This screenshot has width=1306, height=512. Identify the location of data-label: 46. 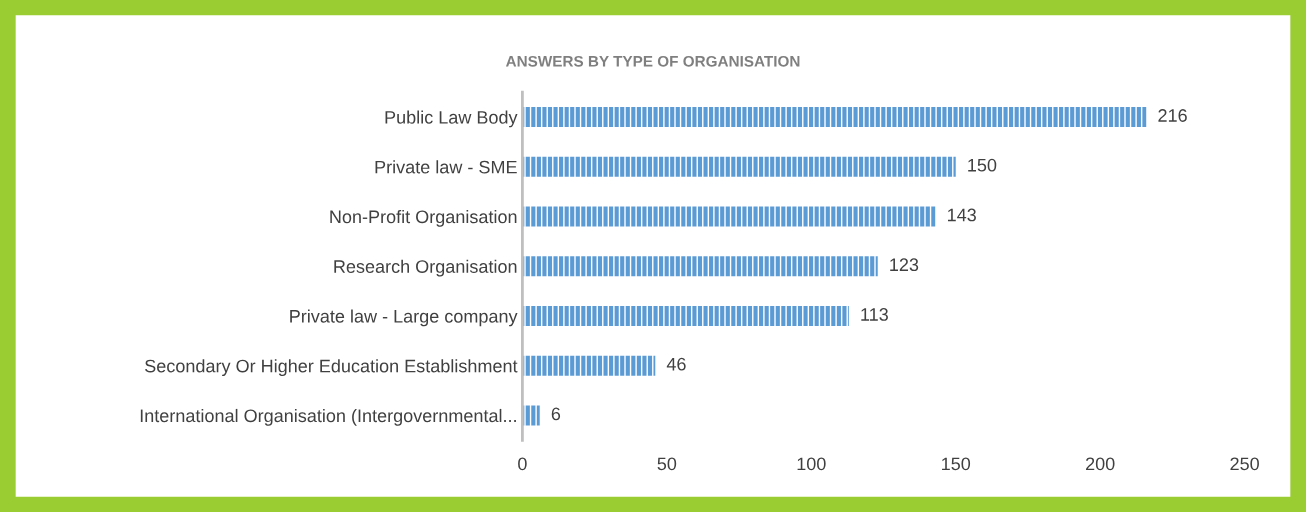
(676, 364).